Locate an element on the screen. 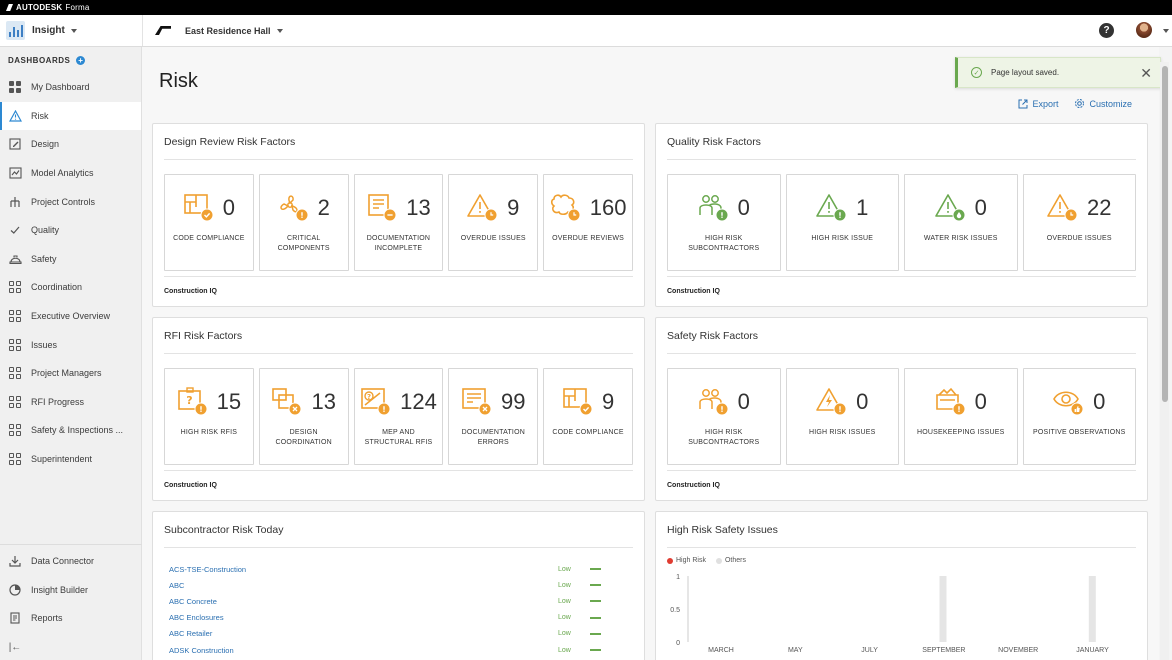  pie-icon is located at coordinates (15, 590).